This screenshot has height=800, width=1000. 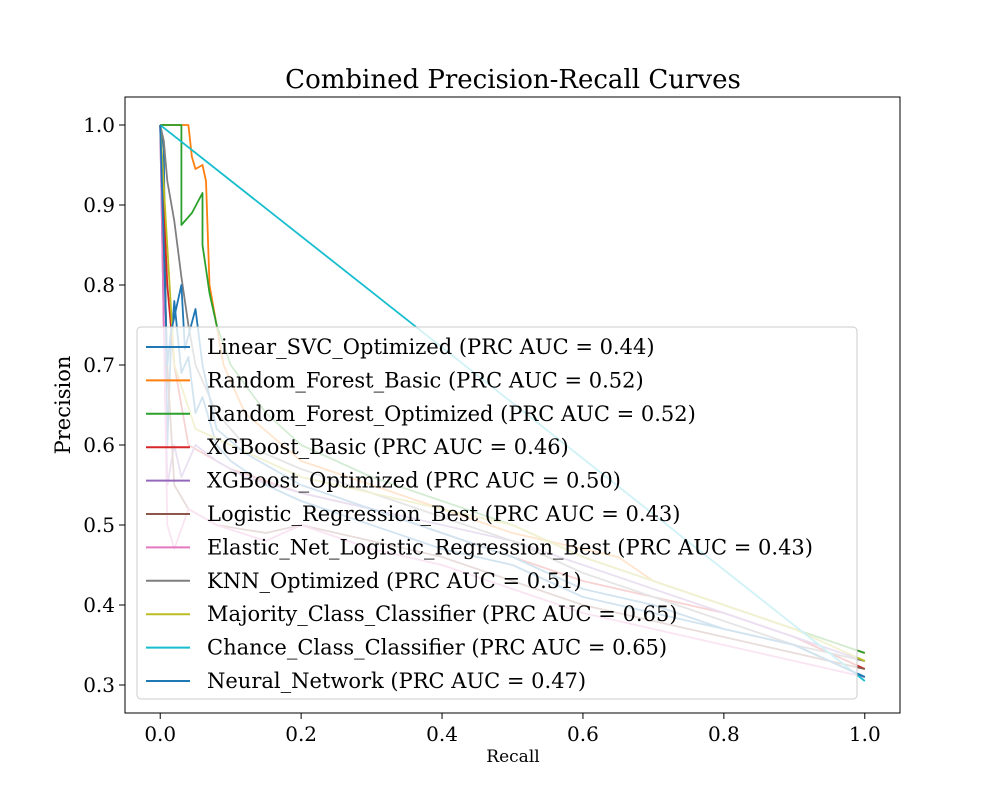 What do you see at coordinates (451, 414) in the screenshot?
I see `legend-label-2: Random_Forest_Optimized (PRC AUC = 0.52)` at bounding box center [451, 414].